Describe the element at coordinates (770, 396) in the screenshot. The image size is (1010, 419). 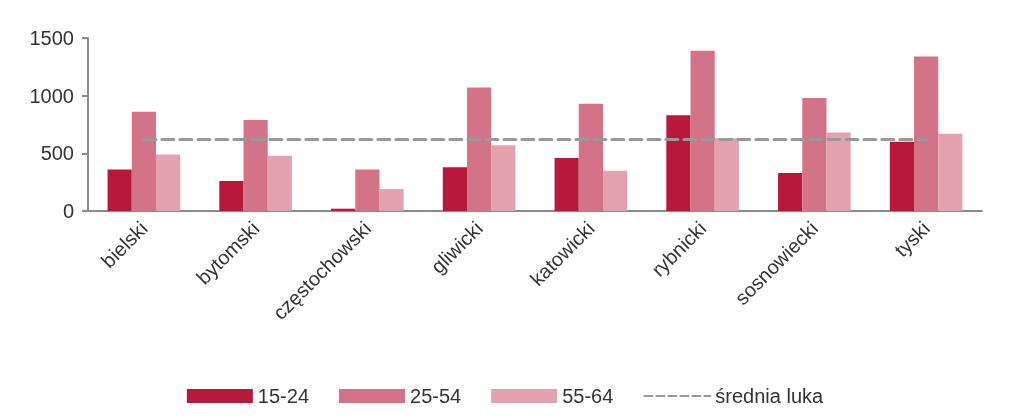
I see `legend-label: średnia luka` at that location.